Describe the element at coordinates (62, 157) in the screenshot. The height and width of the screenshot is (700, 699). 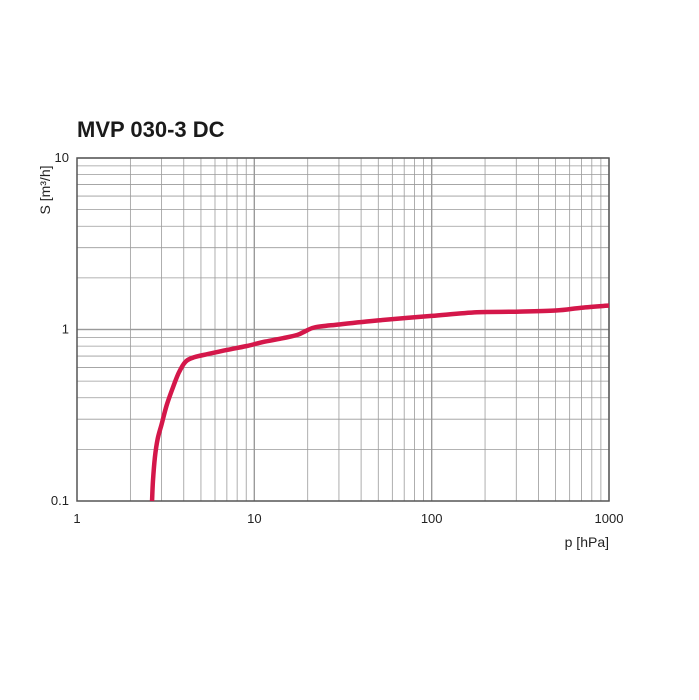
I see `y-tick-label: 10` at that location.